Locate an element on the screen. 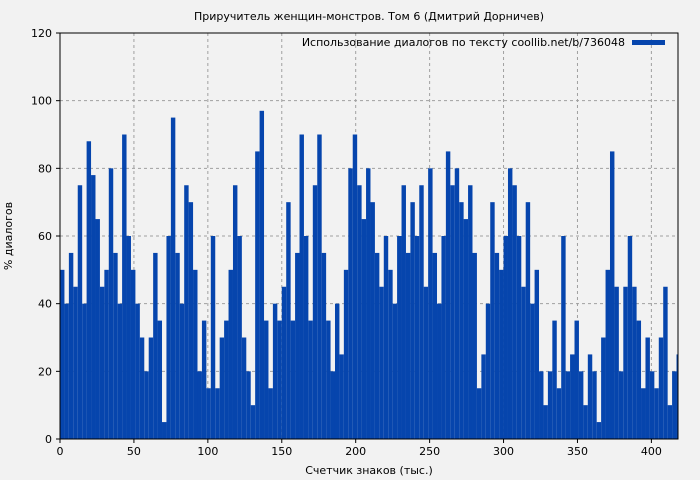  x-tick-label: 200 is located at coordinates (355, 451).